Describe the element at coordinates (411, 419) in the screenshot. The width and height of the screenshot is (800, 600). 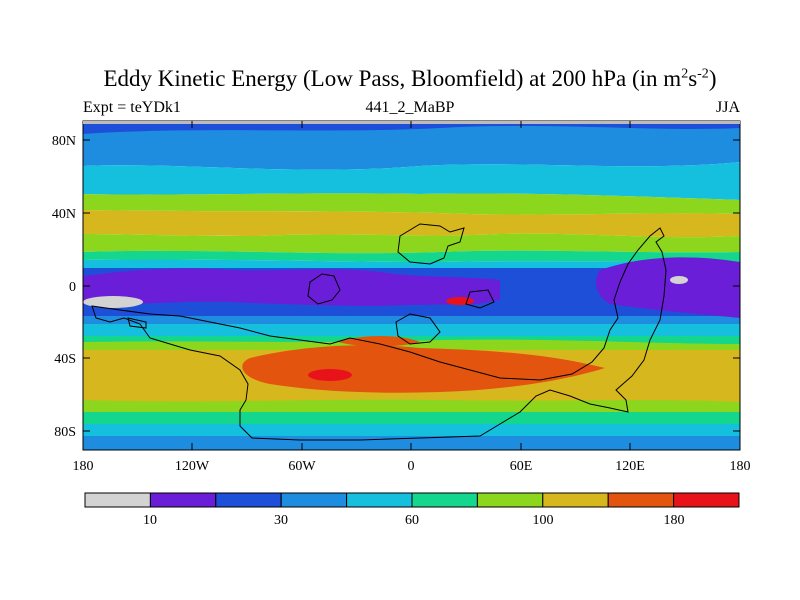
I see `band-high-south-teal` at that location.